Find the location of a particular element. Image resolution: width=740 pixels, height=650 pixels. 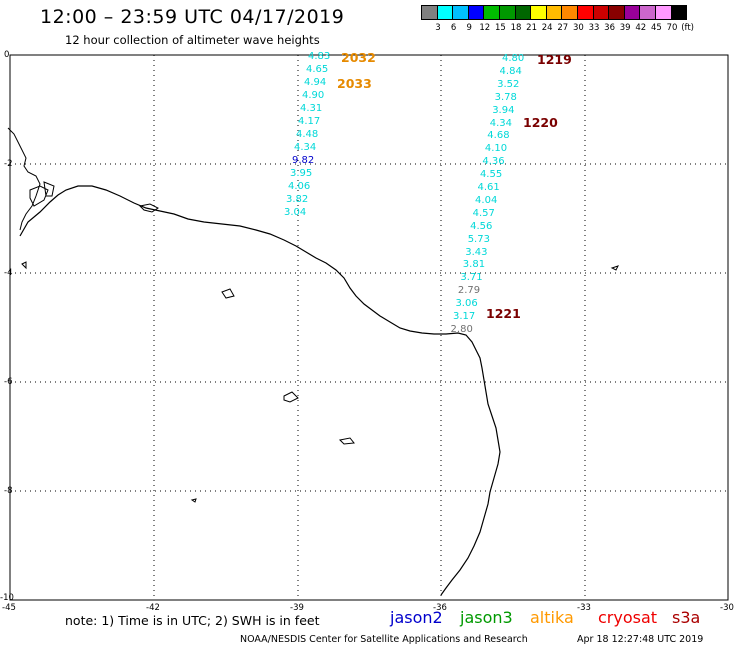

wave-height-colorbar is located at coordinates (554, 12).